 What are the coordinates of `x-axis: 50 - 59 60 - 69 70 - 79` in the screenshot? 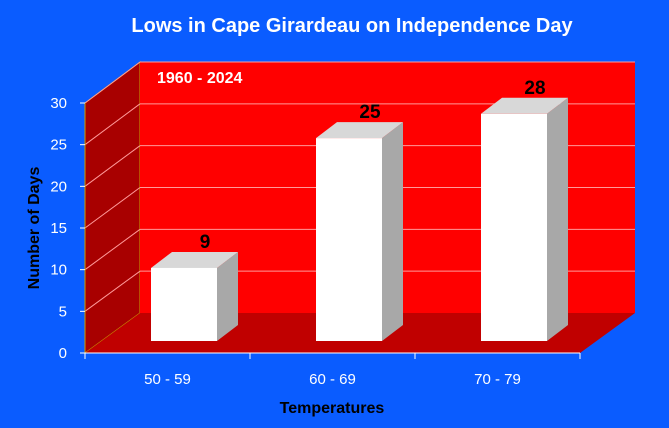 It's located at (332, 370).